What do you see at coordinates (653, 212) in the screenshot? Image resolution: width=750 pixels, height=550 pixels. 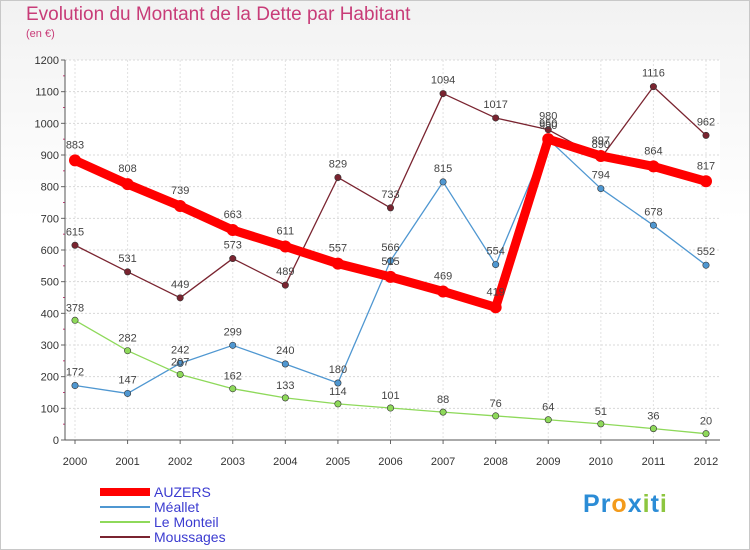 I see `data-label: 678` at bounding box center [653, 212].